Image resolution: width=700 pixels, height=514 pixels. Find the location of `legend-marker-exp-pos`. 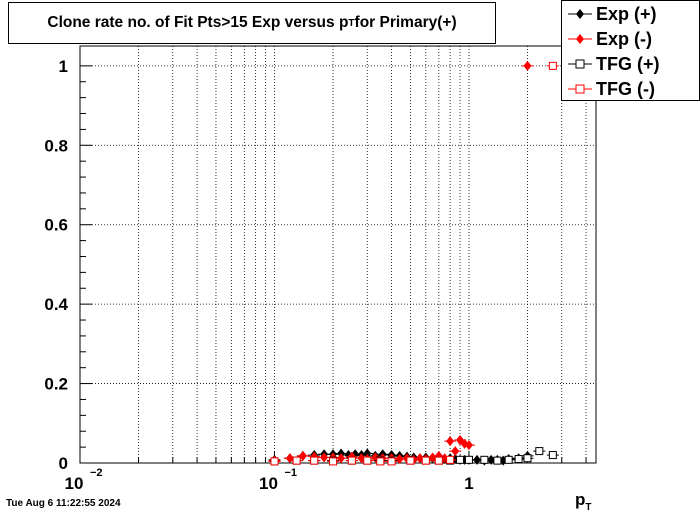

legend-marker-exp-pos is located at coordinates (580, 14).